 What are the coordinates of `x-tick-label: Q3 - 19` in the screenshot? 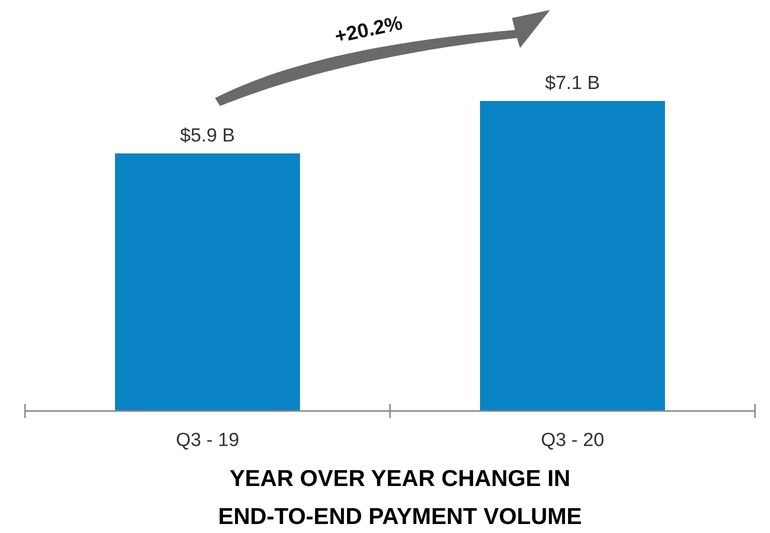 It's located at (208, 440).